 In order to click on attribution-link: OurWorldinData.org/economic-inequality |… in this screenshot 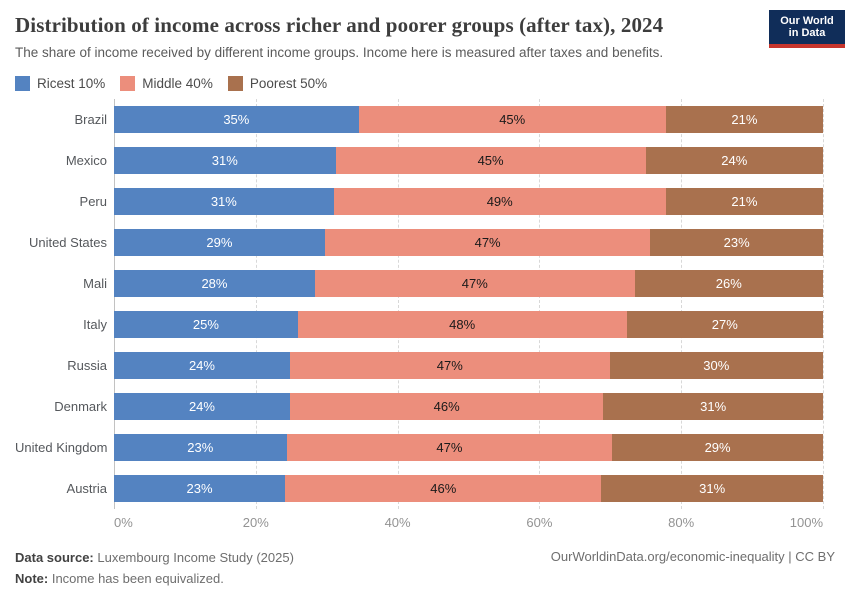, I will do `click(692, 557)`.